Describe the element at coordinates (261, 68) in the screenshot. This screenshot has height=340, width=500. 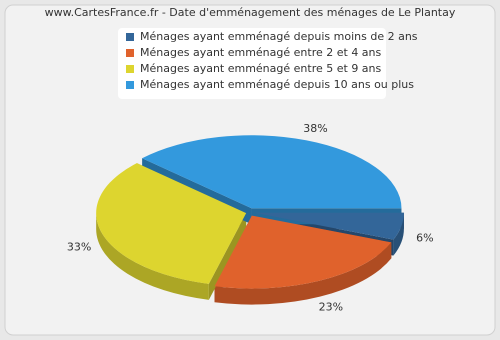
I see `legend-label: Ménages ayant emménagé entre 5 et 9 ans` at that location.